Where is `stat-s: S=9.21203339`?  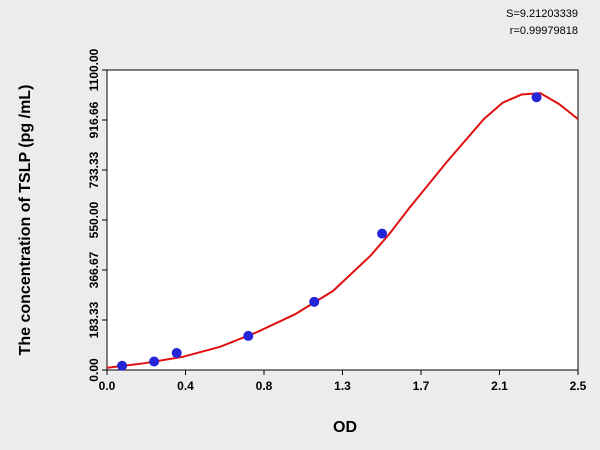 stat-s: S=9.21203339 is located at coordinates (542, 14).